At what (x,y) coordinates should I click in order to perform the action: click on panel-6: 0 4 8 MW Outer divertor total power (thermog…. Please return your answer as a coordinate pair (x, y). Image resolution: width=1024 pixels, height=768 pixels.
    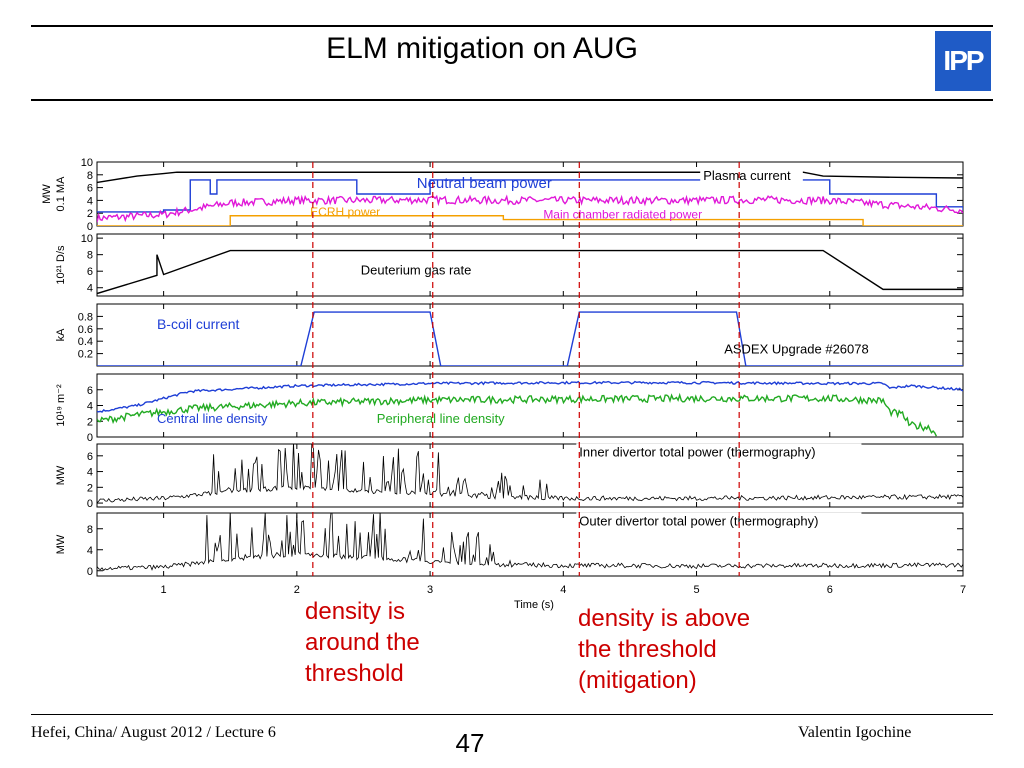
    Looking at the image, I should click on (509, 545).